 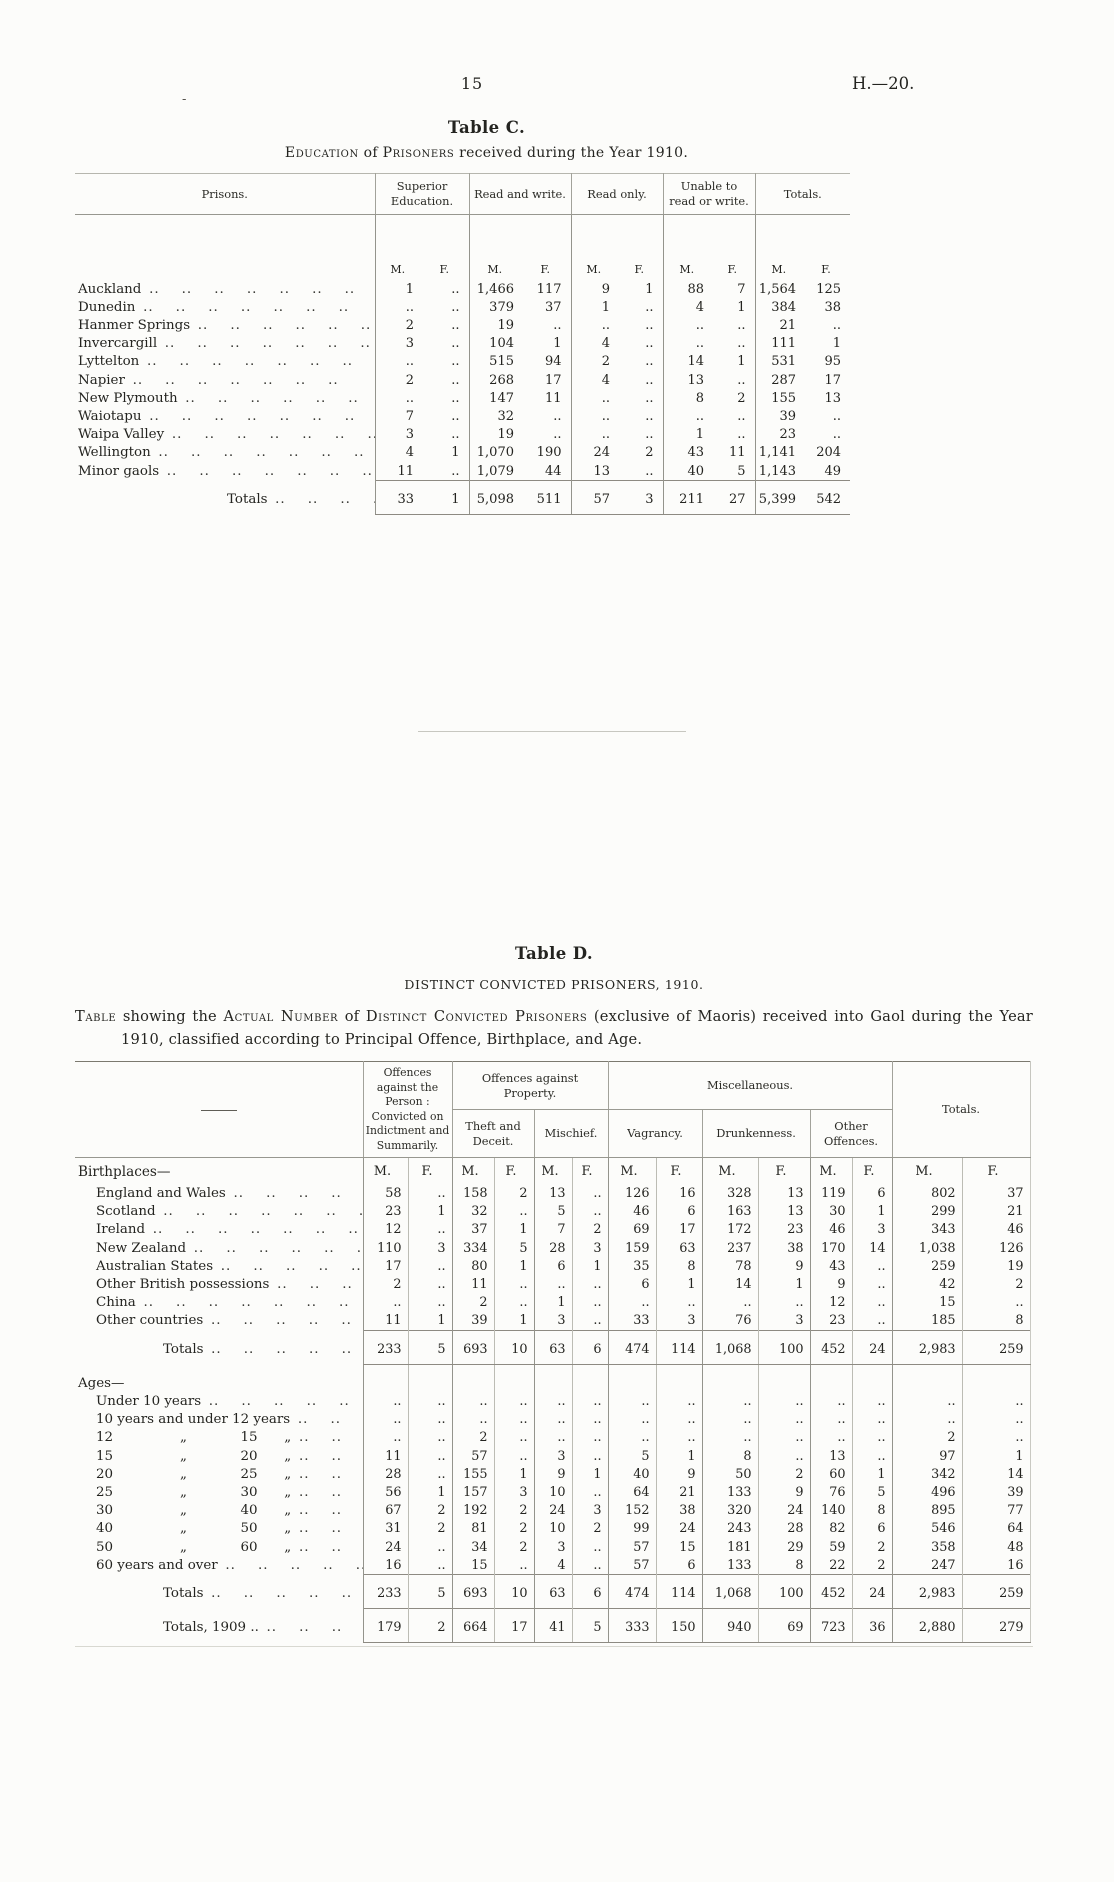 I want to click on row-label: Other British possessions, so click(x=219, y=1284).